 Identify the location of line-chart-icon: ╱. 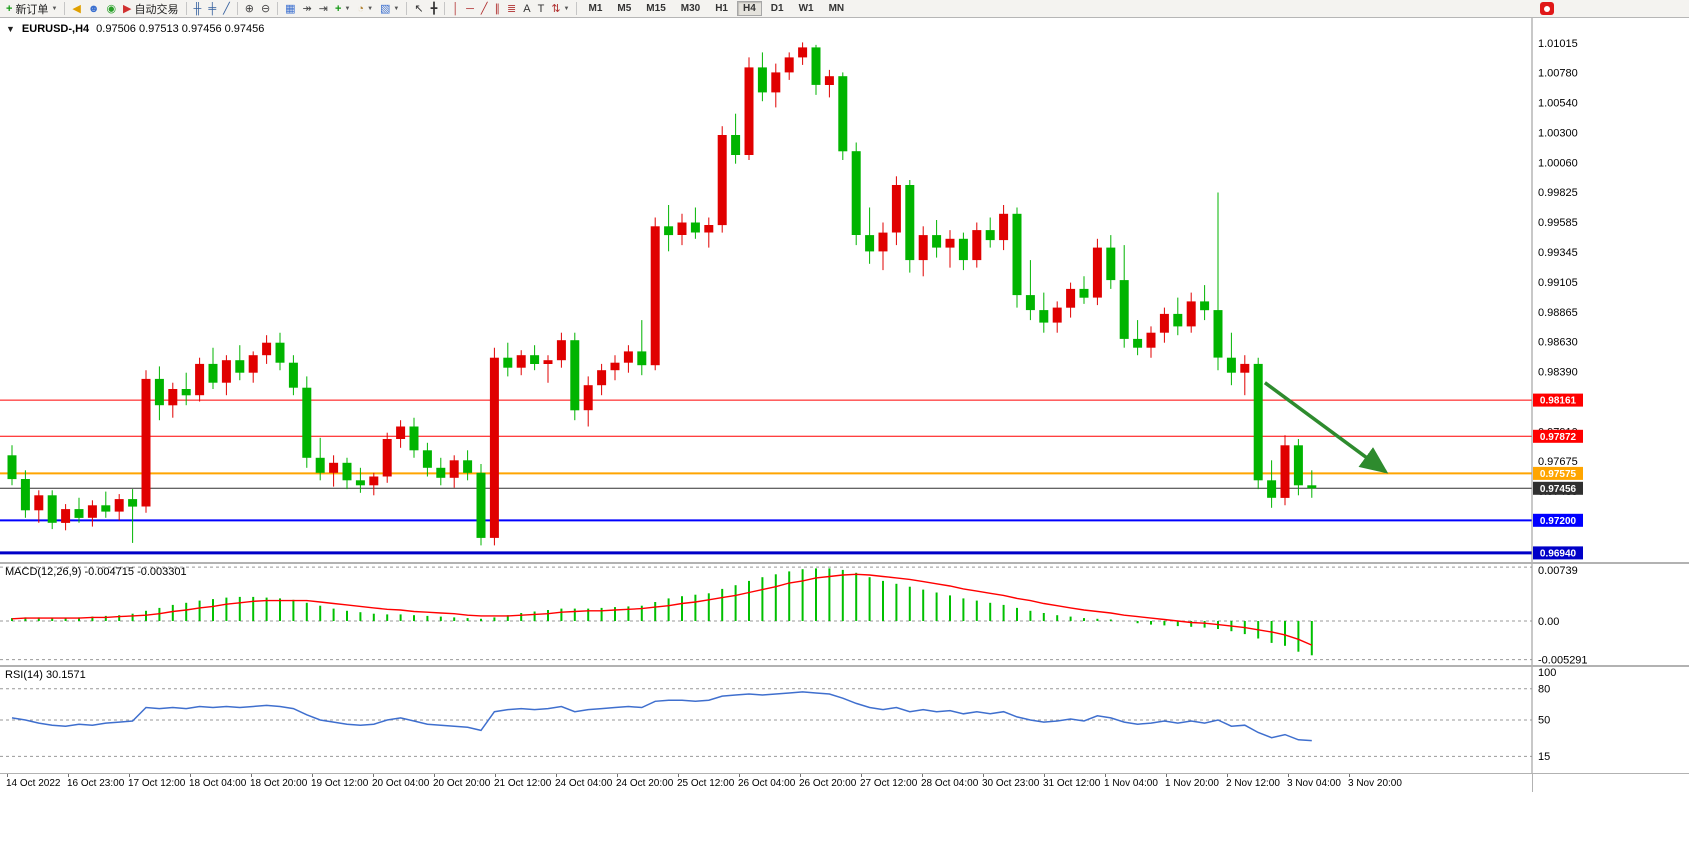
(226, 8).